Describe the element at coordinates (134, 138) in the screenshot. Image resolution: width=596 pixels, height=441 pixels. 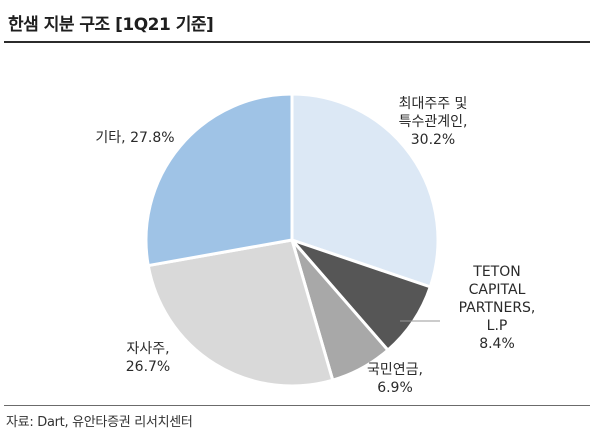
I see `slice-label: 기타, 27.8%` at that location.